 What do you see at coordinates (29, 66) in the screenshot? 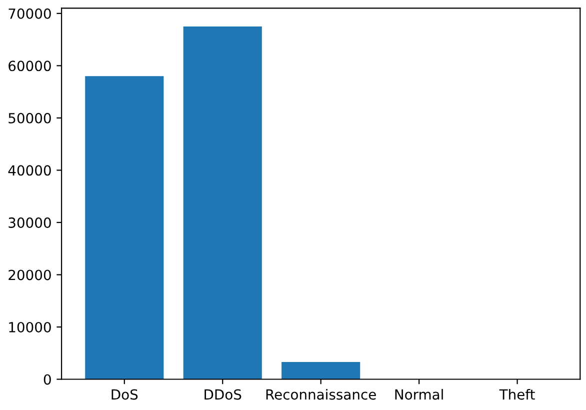
I see `y-tick-label: 60000` at bounding box center [29, 66].